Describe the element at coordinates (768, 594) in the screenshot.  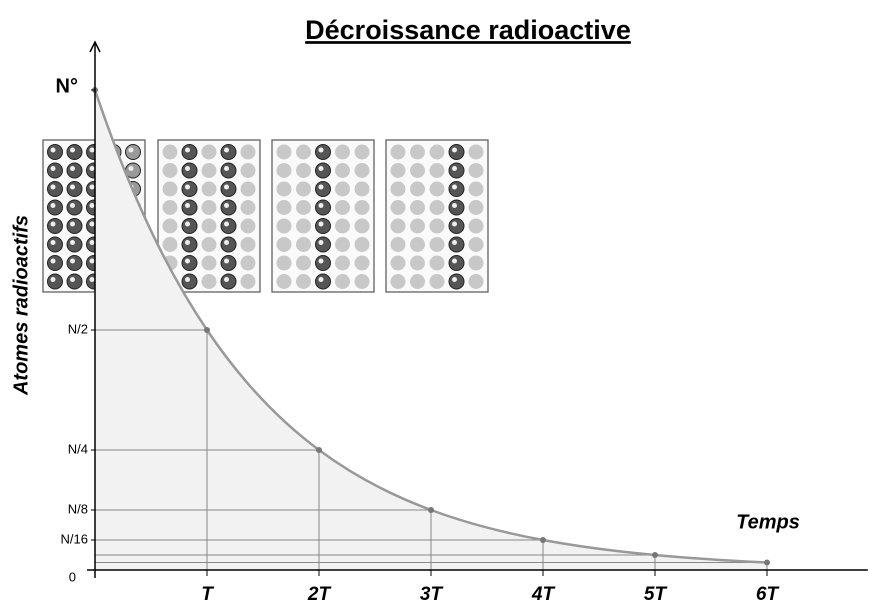
I see `x-tick-label: 6T` at that location.